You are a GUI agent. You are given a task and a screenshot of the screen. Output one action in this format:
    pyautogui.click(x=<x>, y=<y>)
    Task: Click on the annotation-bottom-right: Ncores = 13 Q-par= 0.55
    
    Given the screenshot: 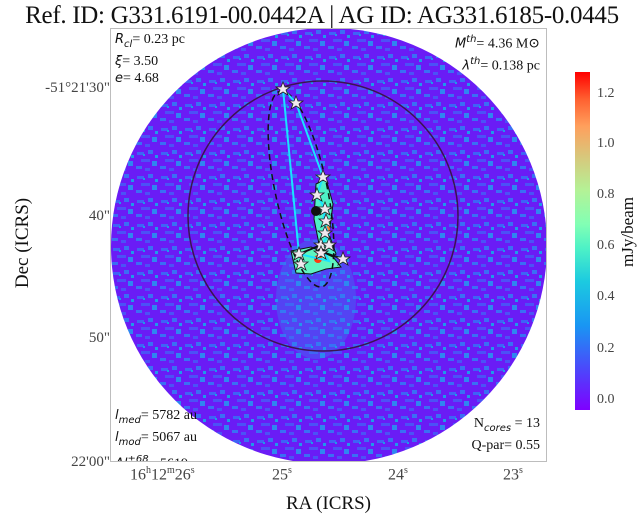 What is the action you would take?
    pyautogui.click(x=505, y=434)
    